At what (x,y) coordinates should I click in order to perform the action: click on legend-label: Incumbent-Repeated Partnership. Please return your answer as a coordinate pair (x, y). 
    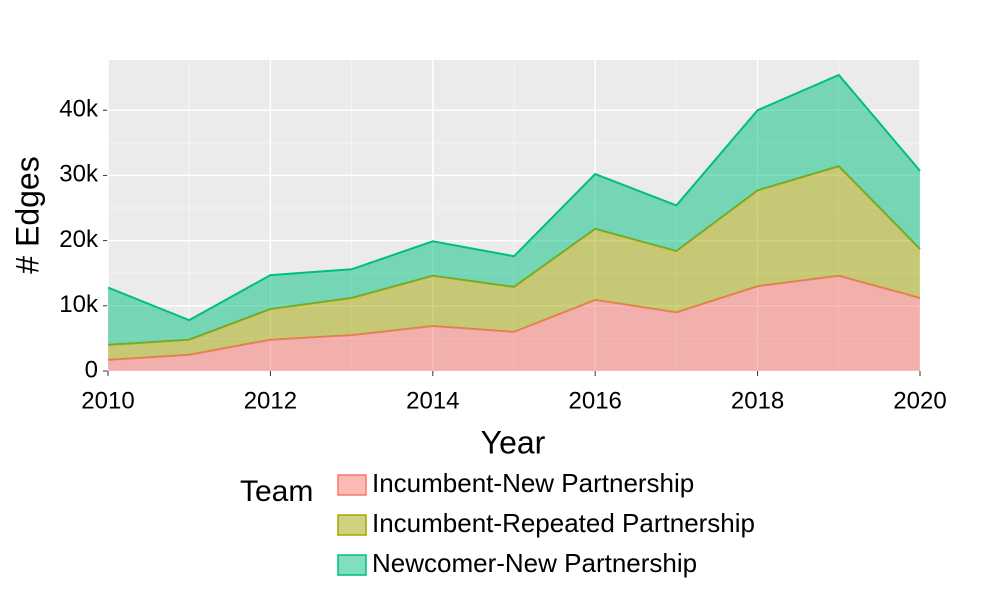
    Looking at the image, I should click on (563, 523).